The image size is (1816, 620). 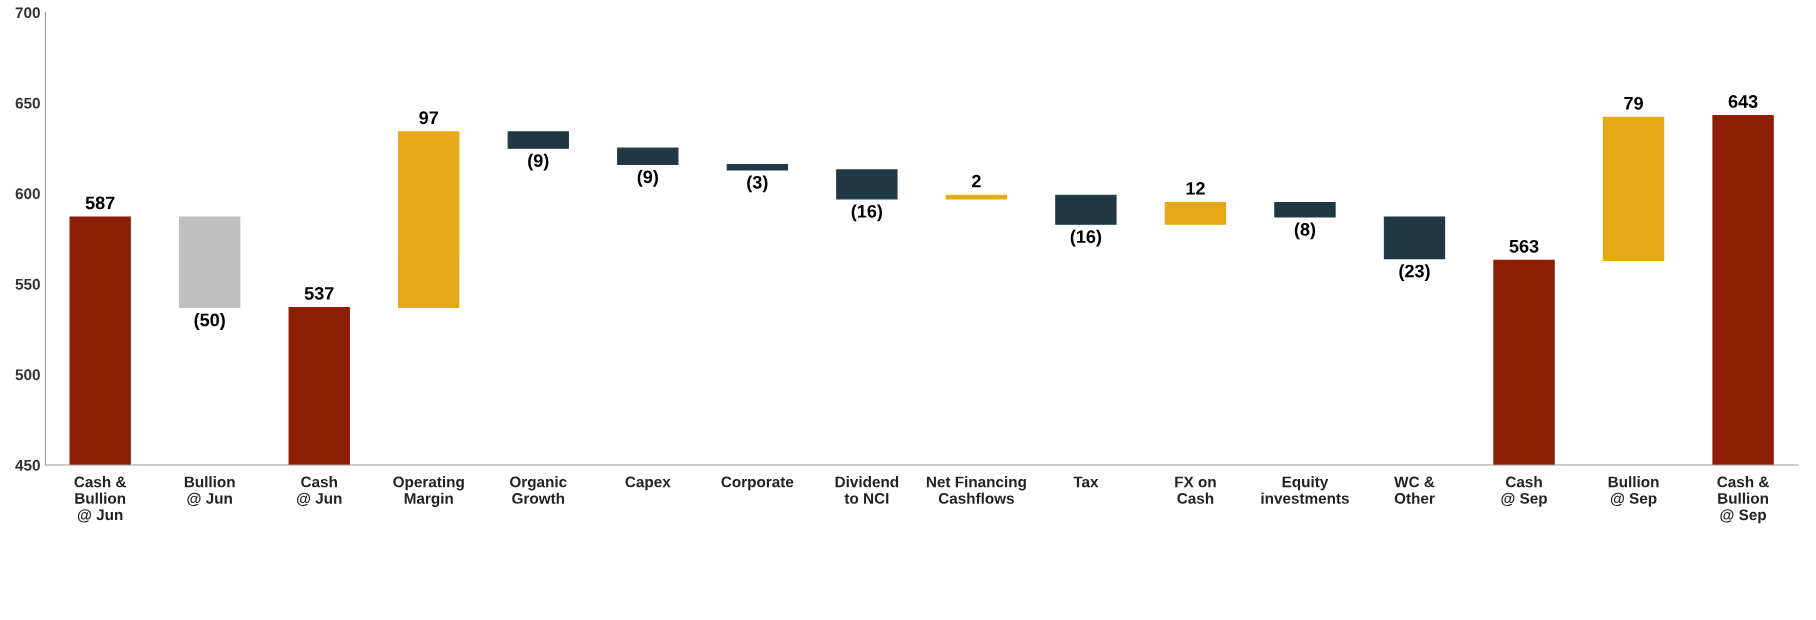 I want to click on x-tick-label: Cash @ Sep, so click(x=1524, y=491).